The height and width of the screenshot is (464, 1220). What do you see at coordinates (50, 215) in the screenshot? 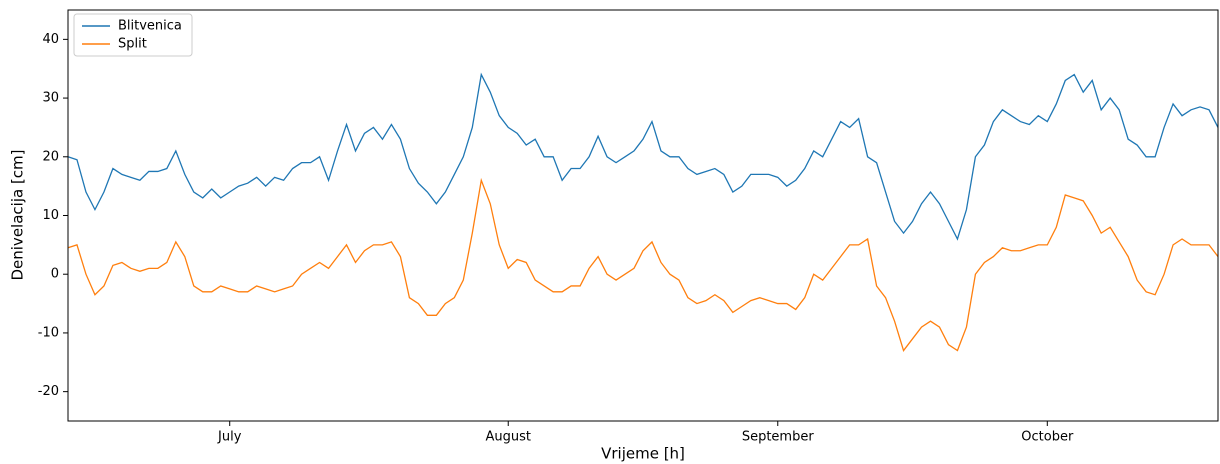
I see `y-tick-label: 10` at bounding box center [50, 215].